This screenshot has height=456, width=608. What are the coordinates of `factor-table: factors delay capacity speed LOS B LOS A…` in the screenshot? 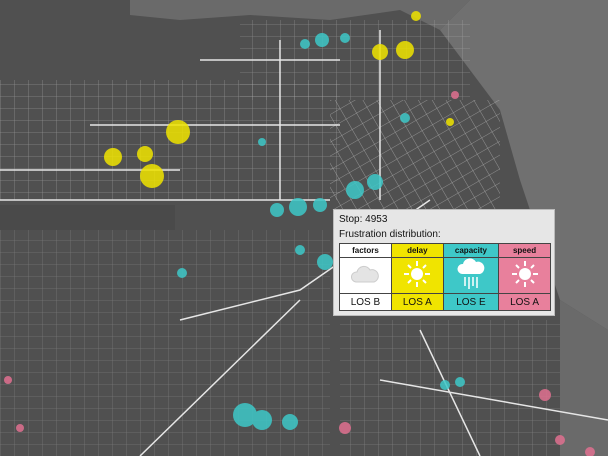 It's located at (445, 277).